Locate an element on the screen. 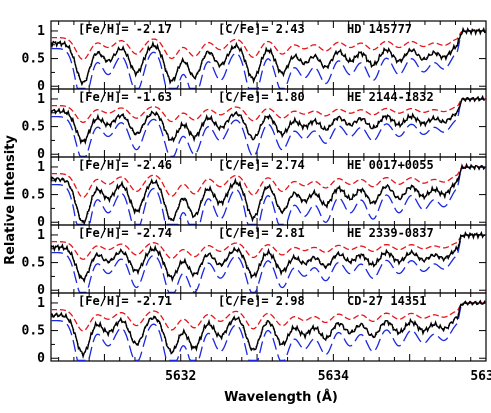 This screenshot has height=413, width=491. x-tick-label: 5632 is located at coordinates (180, 376).